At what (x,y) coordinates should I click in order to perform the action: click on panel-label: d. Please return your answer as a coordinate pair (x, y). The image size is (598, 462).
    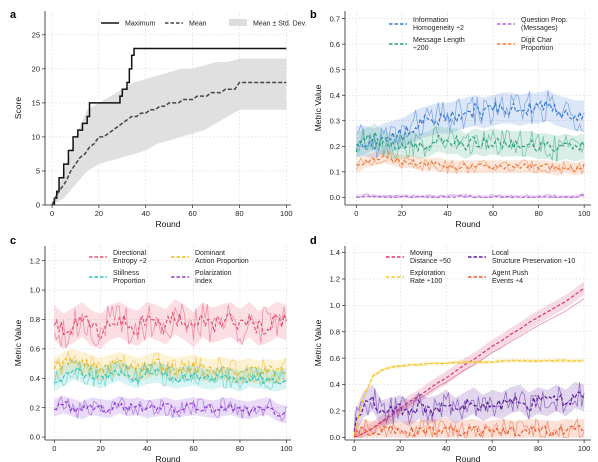
    Looking at the image, I should click on (313, 241).